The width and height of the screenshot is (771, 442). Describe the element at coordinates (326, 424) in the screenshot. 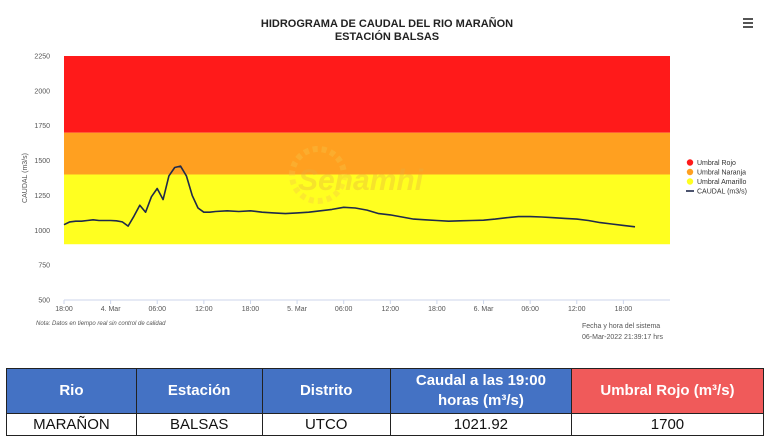

I see `cell-distrito: UTCO` at that location.